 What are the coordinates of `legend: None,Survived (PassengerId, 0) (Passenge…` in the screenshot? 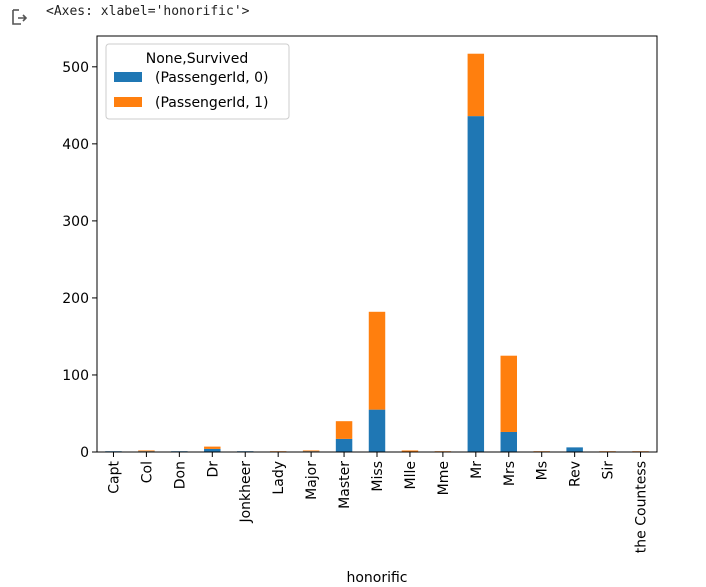 It's located at (197, 81).